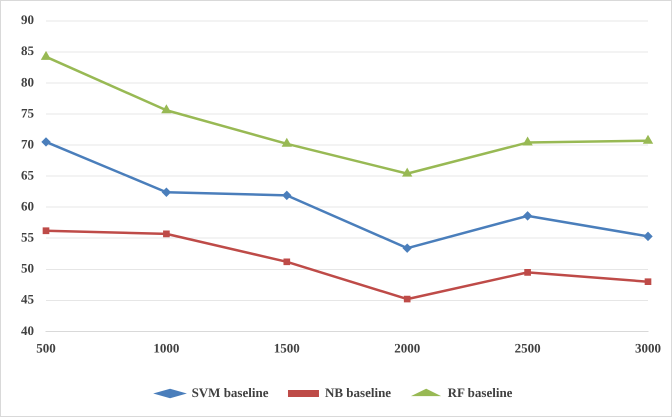  I want to click on y-tick-label: 60, so click(27, 206).